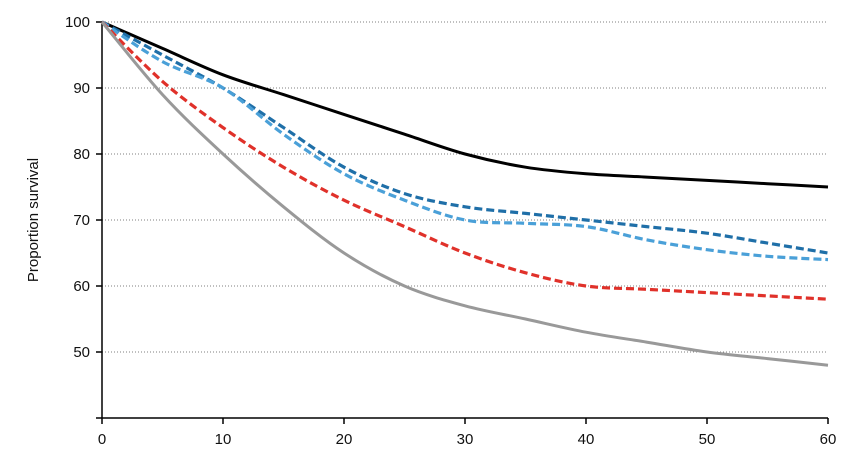  What do you see at coordinates (81, 352) in the screenshot?
I see `y-tick-label-50: 50` at bounding box center [81, 352].